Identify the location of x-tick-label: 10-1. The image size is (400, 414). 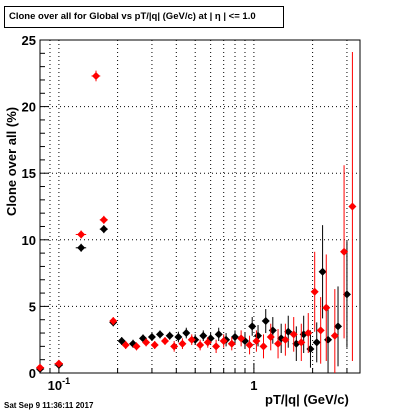
(59, 384).